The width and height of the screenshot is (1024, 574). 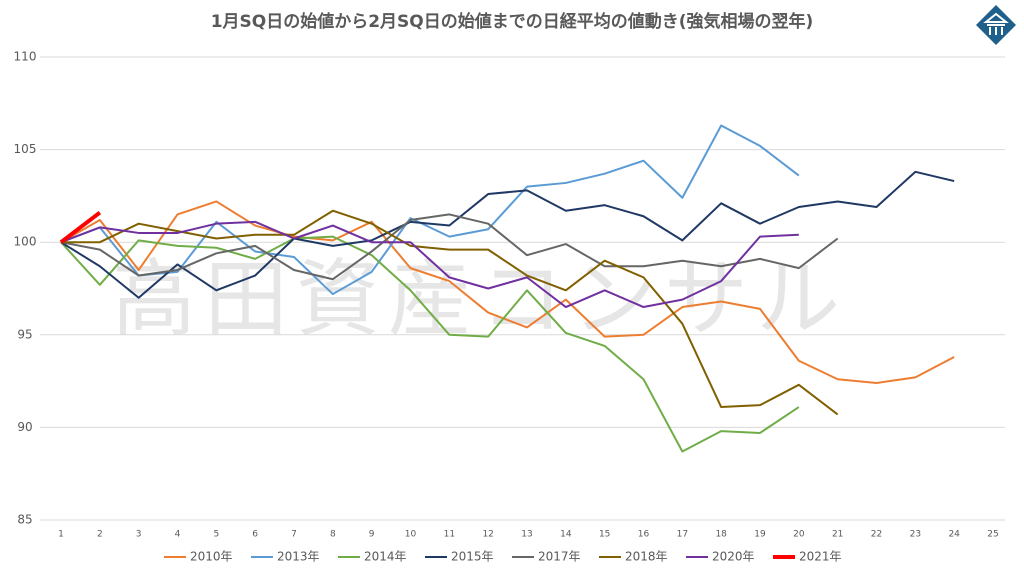 I want to click on y-tick-label: 100, so click(x=25, y=242).